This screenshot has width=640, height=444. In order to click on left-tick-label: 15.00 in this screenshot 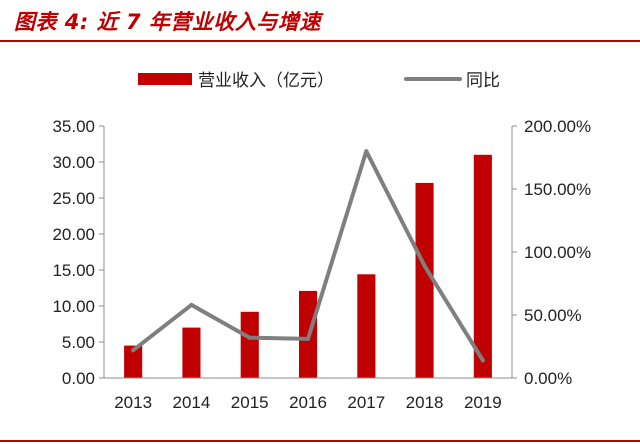, I will do `click(73, 270)`.